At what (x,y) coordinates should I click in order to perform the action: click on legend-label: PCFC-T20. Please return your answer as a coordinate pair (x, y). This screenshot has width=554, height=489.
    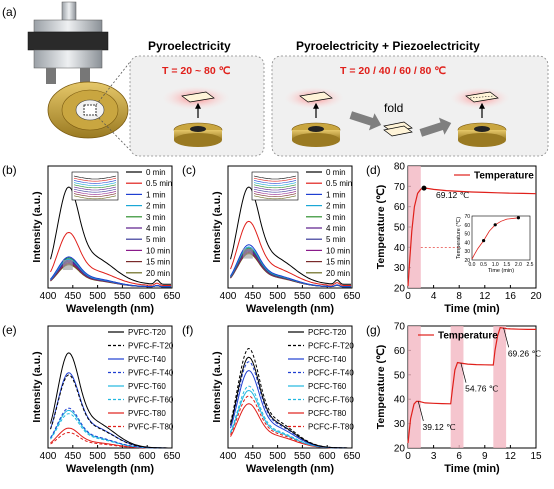
    Looking at the image, I should click on (327, 332).